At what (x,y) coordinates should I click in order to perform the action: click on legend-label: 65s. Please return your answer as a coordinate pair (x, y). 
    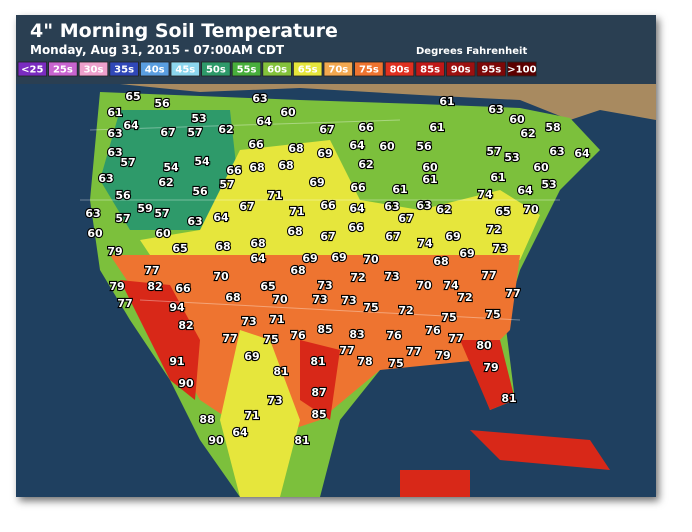
    Looking at the image, I should click on (308, 70).